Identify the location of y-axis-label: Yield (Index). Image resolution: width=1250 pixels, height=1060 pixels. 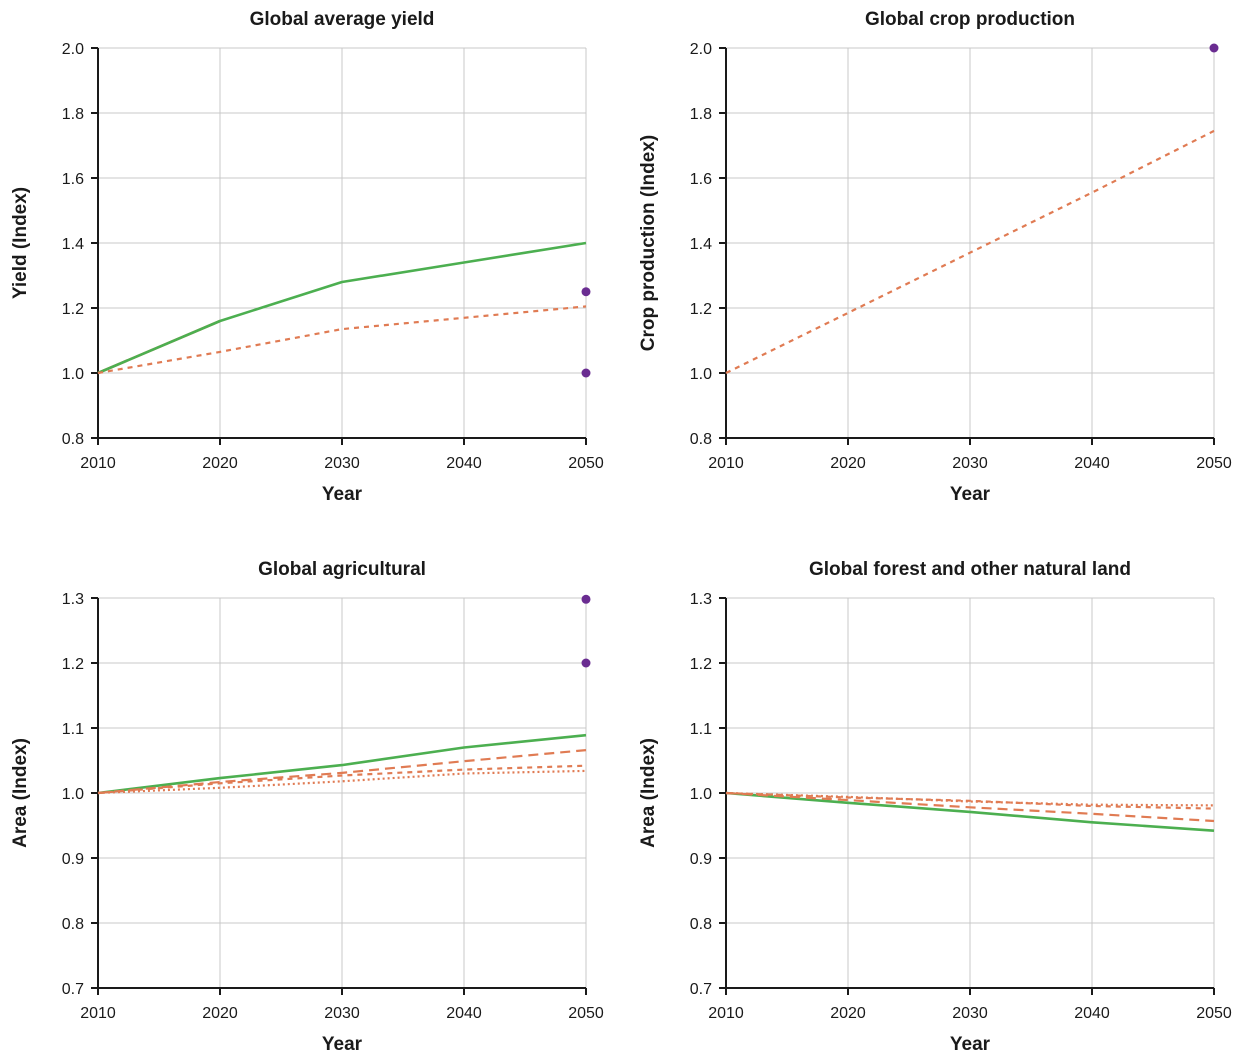
(20, 243).